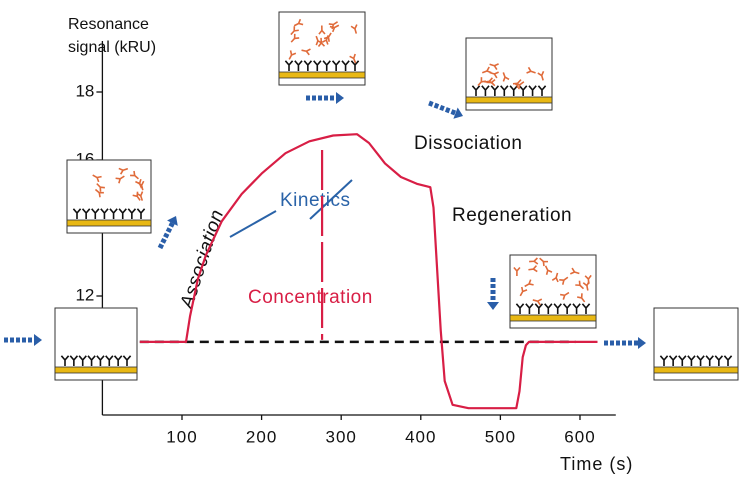  I want to click on x-tick-label: 600, so click(579, 436).